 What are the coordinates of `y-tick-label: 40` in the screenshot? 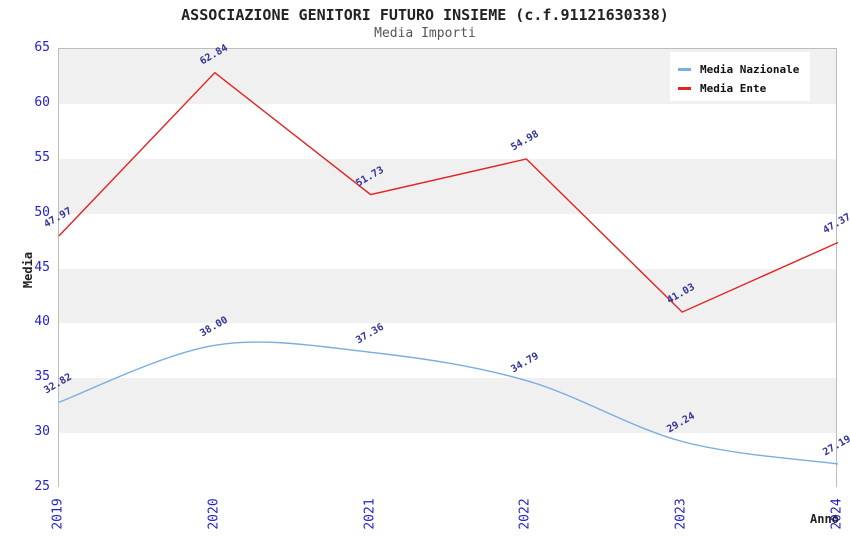 It's located at (42, 322).